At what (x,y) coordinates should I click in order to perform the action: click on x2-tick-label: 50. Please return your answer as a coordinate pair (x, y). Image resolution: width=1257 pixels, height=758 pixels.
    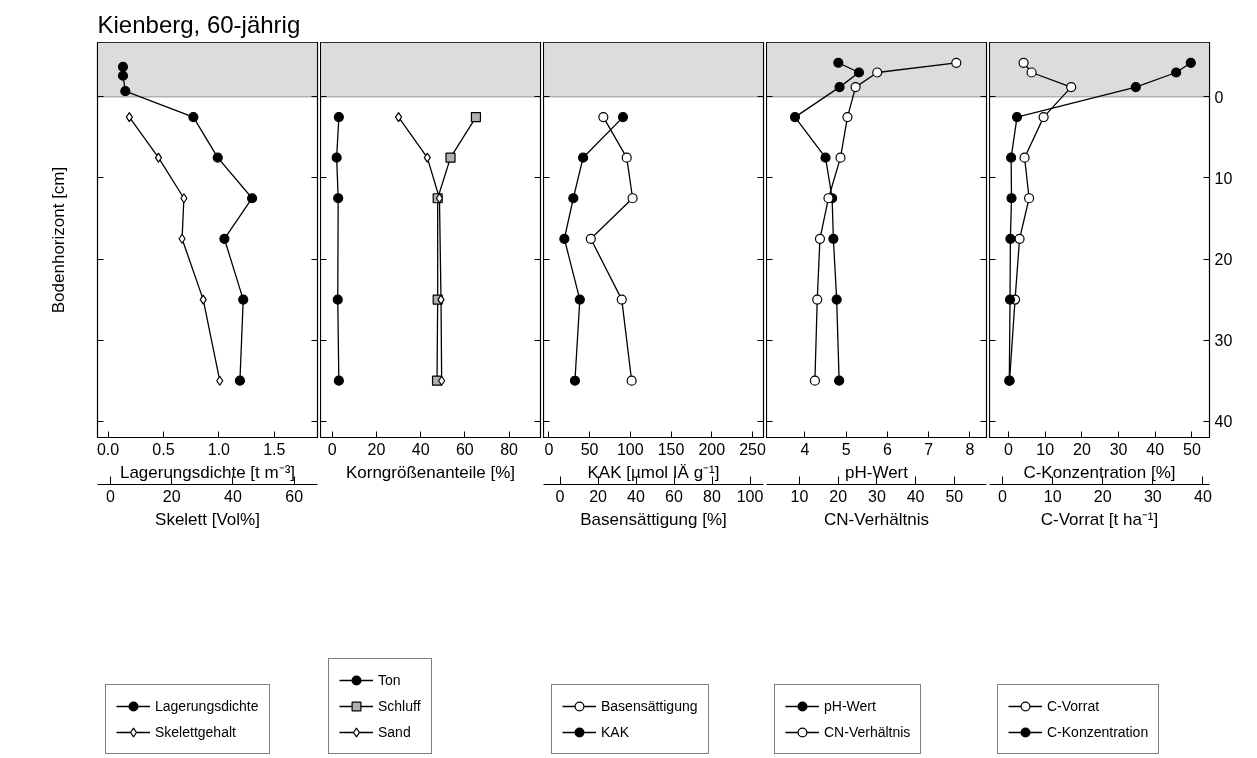
    Looking at the image, I should click on (954, 496).